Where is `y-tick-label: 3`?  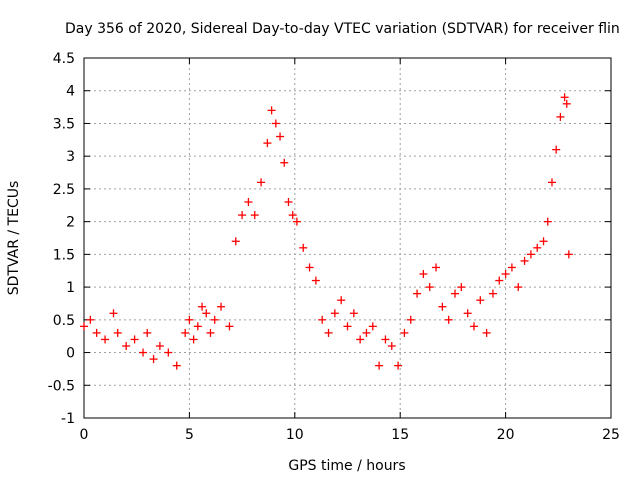 y-tick-label: 3 is located at coordinates (70, 157).